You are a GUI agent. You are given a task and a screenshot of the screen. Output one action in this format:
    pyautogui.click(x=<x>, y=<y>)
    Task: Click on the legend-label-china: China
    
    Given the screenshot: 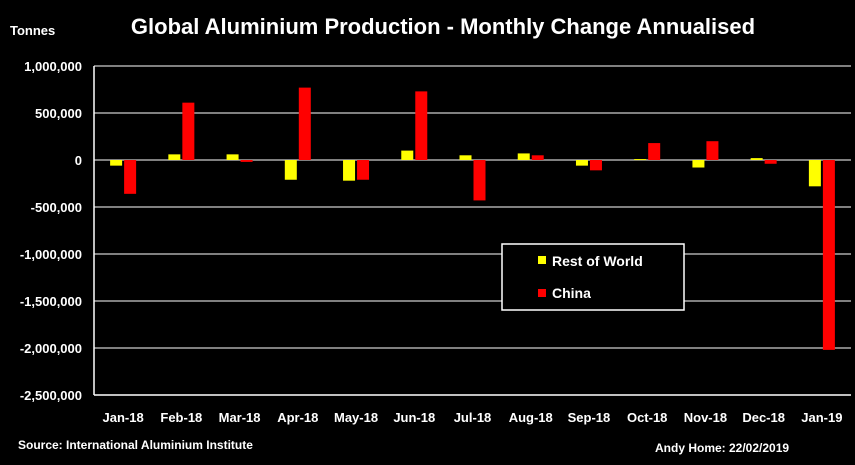 What is the action you would take?
    pyautogui.click(x=571, y=293)
    